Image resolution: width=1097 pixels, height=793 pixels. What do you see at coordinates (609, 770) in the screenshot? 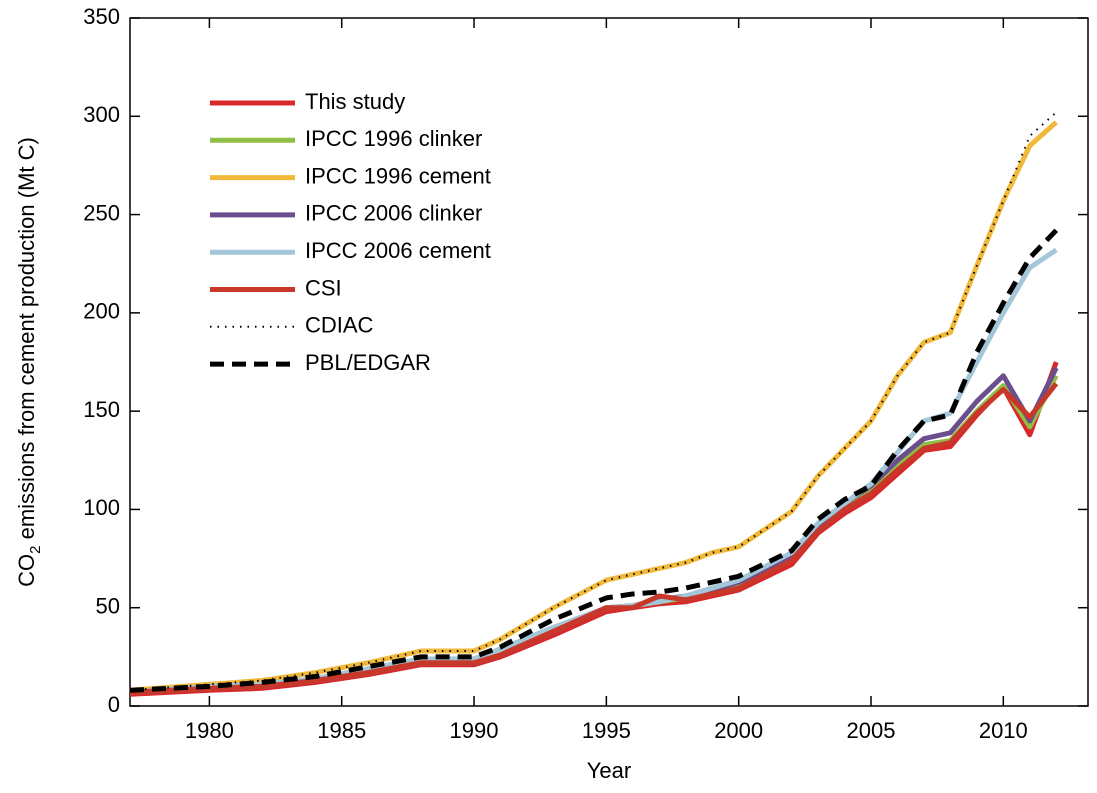
I see `x-axis-label: Year` at bounding box center [609, 770].